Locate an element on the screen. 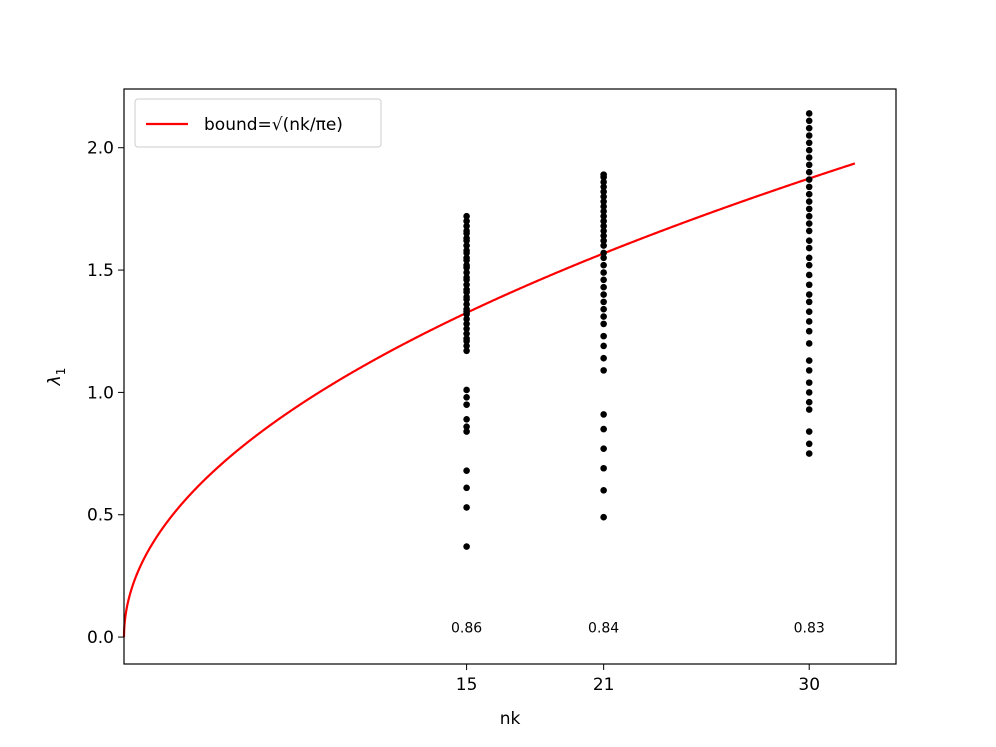  legend-box is located at coordinates (258, 123).